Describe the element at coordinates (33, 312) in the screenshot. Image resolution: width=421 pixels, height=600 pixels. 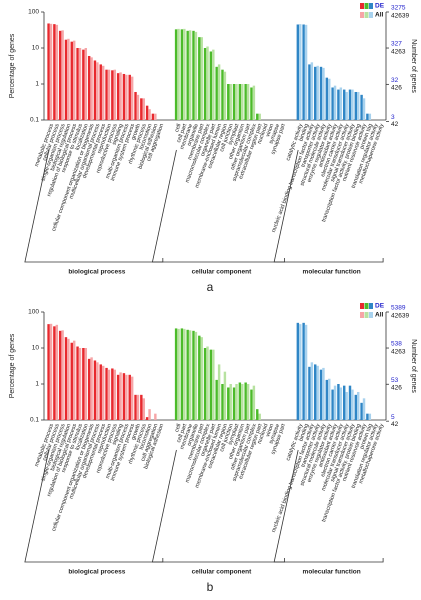
I see `y-tick-label: 100` at that location.